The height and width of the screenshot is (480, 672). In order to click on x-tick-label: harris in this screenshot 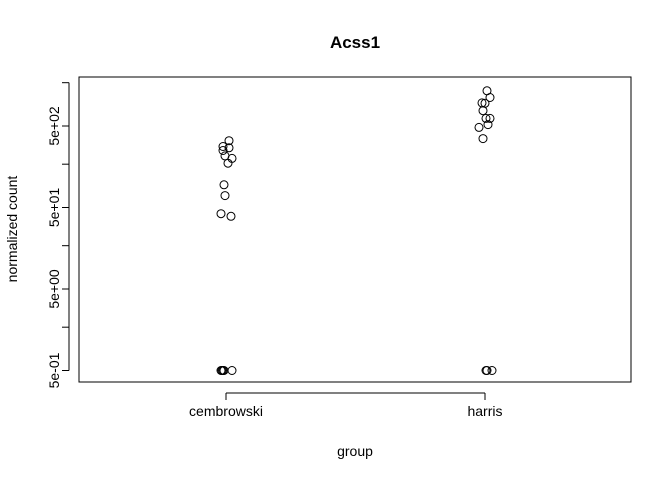, I will do `click(484, 411)`.